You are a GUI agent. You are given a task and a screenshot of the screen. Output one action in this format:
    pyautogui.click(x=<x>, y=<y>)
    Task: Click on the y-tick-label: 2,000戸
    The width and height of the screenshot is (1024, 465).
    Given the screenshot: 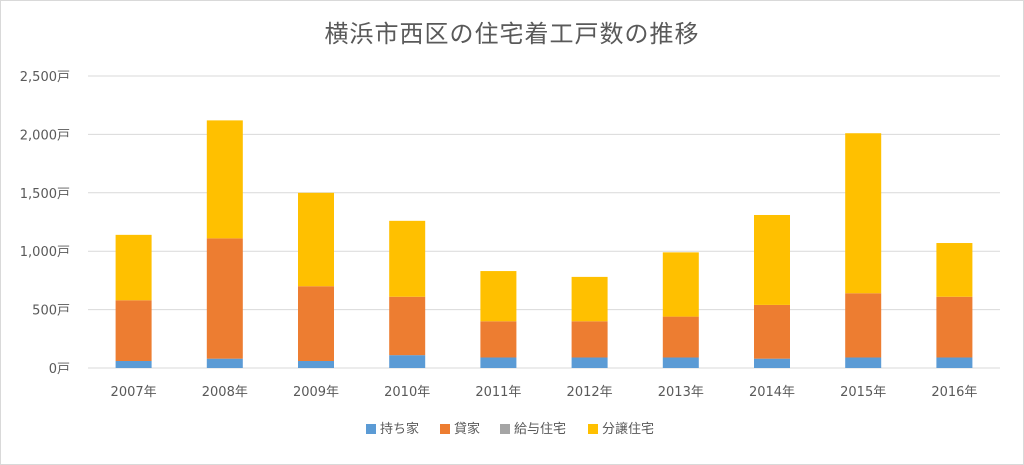 What is the action you would take?
    pyautogui.click(x=45, y=135)
    